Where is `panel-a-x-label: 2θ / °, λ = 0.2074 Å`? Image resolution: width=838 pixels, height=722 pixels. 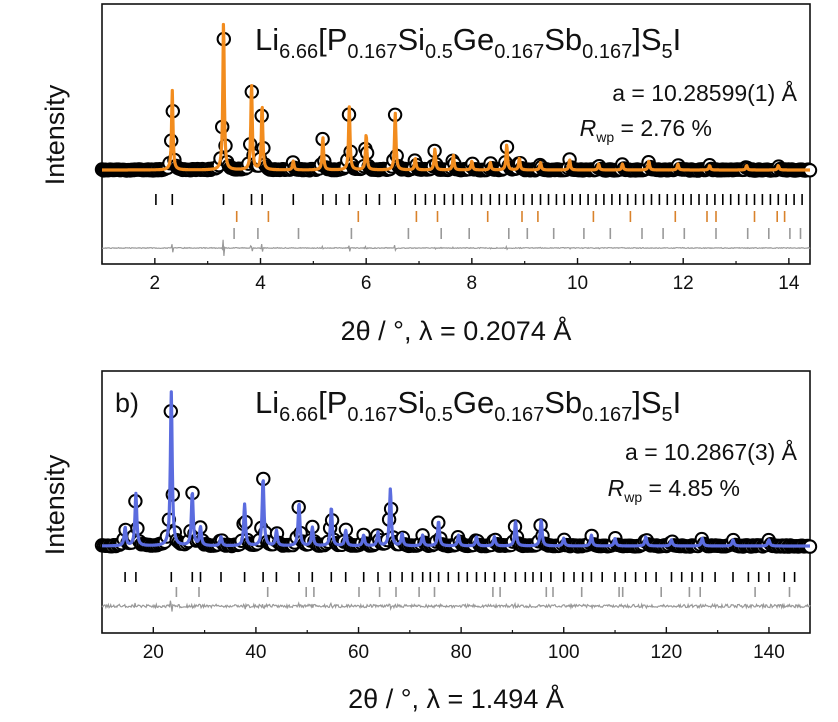 panel-a-x-label: 2θ / °, λ = 0.2074 Å is located at coordinates (456, 330).